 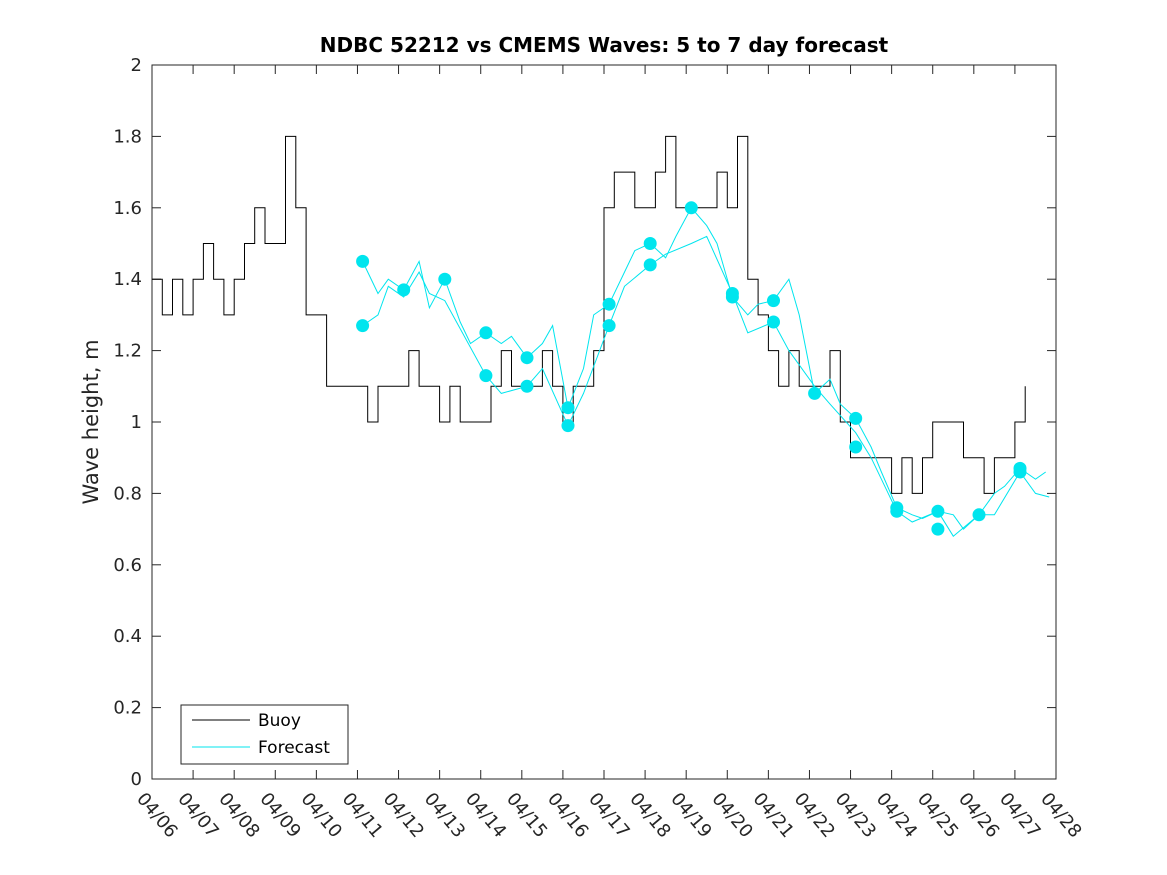 I want to click on y-tick-label: 0.8, so click(x=127, y=493).